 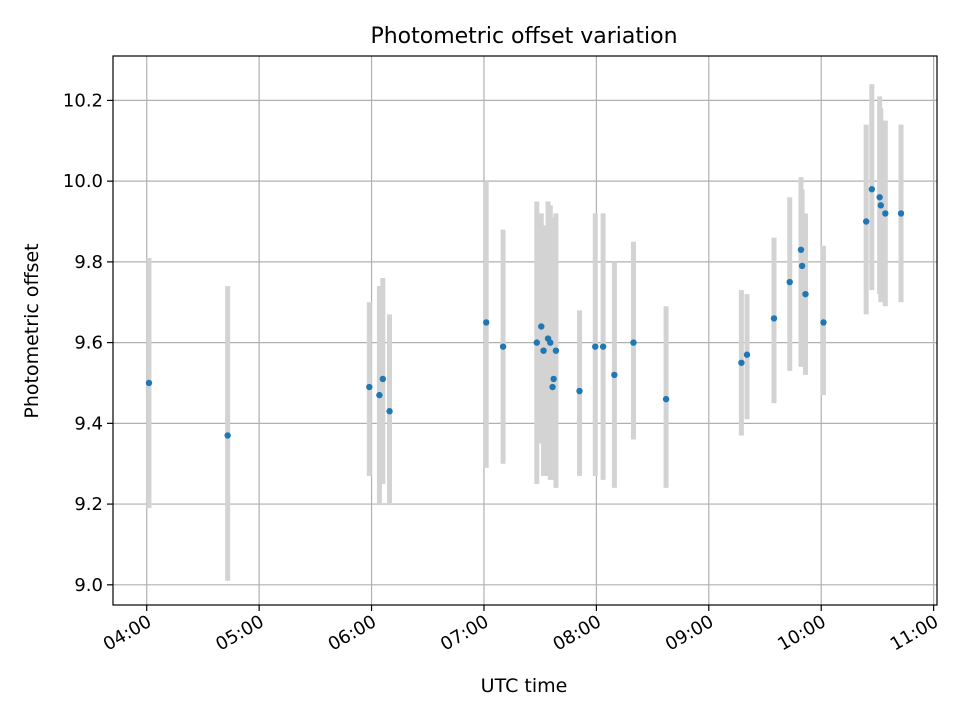 I want to click on y-tick-label: 9.2, so click(x=88, y=504).